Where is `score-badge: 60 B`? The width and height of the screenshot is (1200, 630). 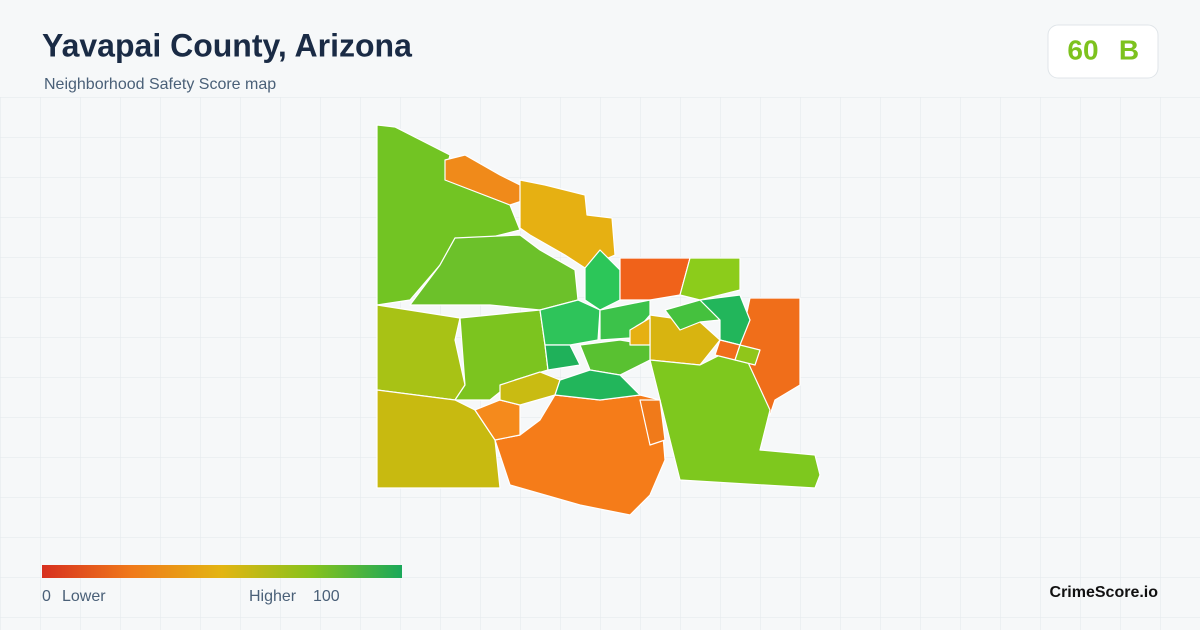
score-badge: 60 B is located at coordinates (1103, 51).